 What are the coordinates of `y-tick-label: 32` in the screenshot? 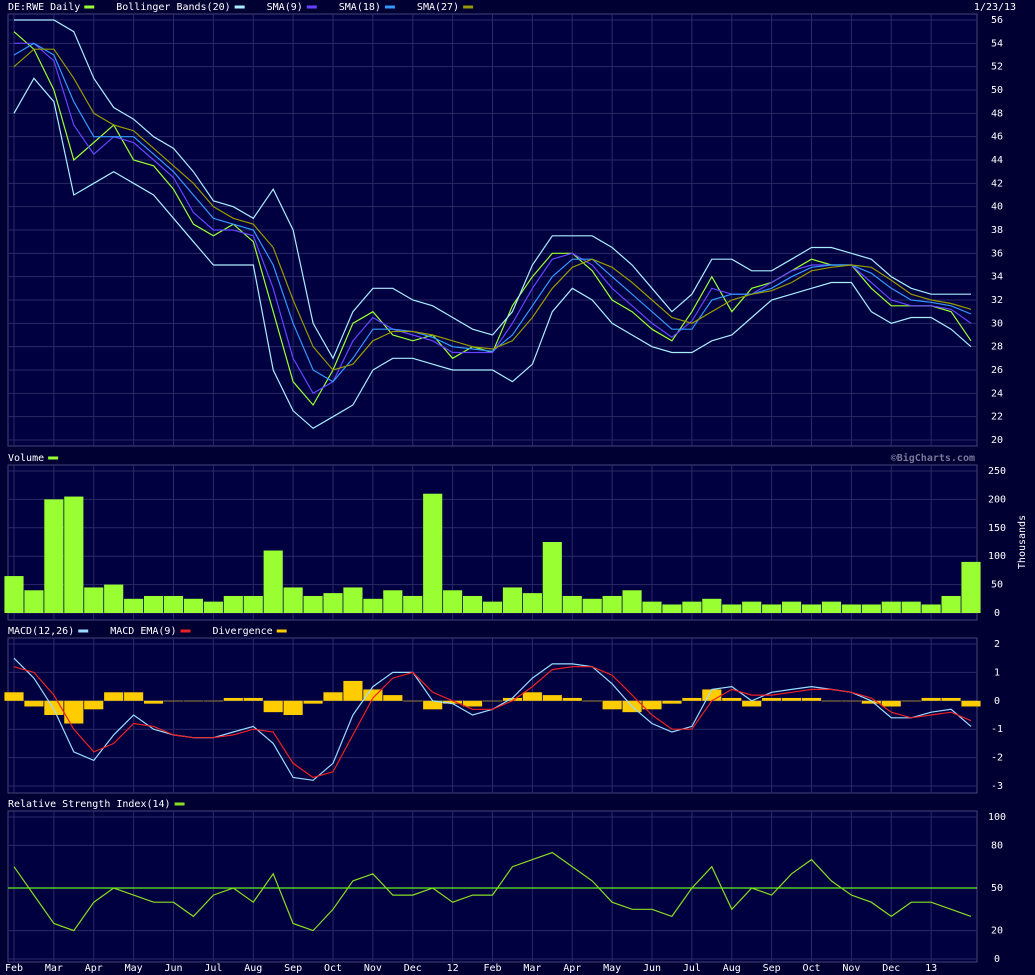 It's located at (997, 300).